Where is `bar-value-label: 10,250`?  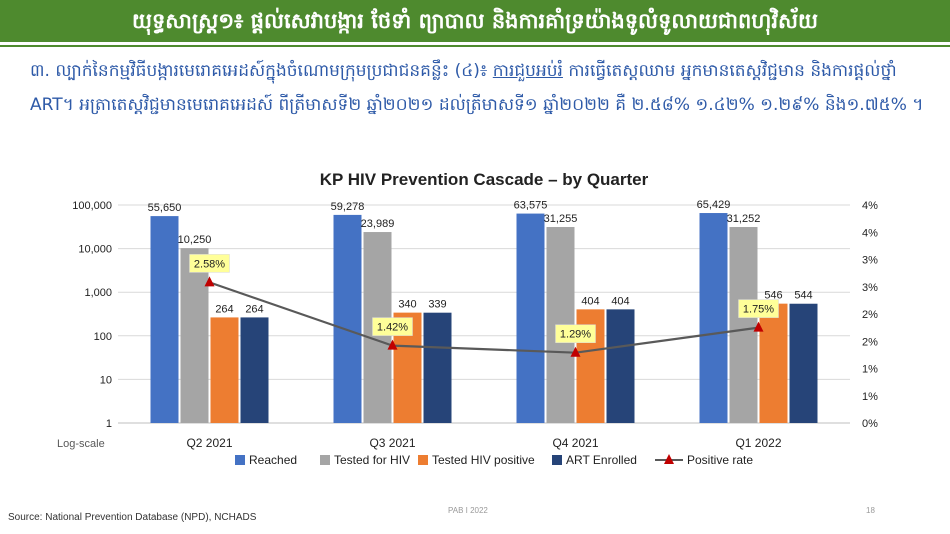
bar-value-label: 10,250 is located at coordinates (195, 240).